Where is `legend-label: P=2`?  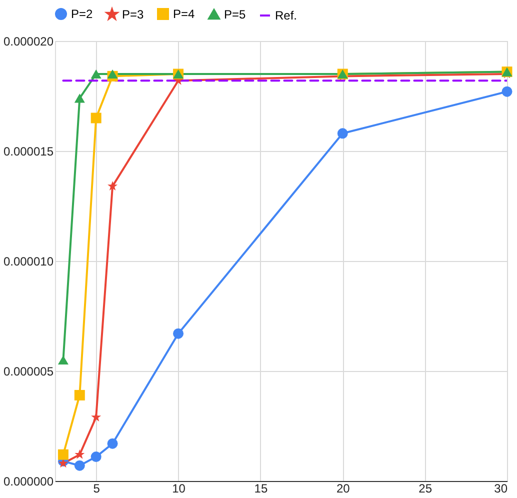
legend-label: P=2 is located at coordinates (82, 14).